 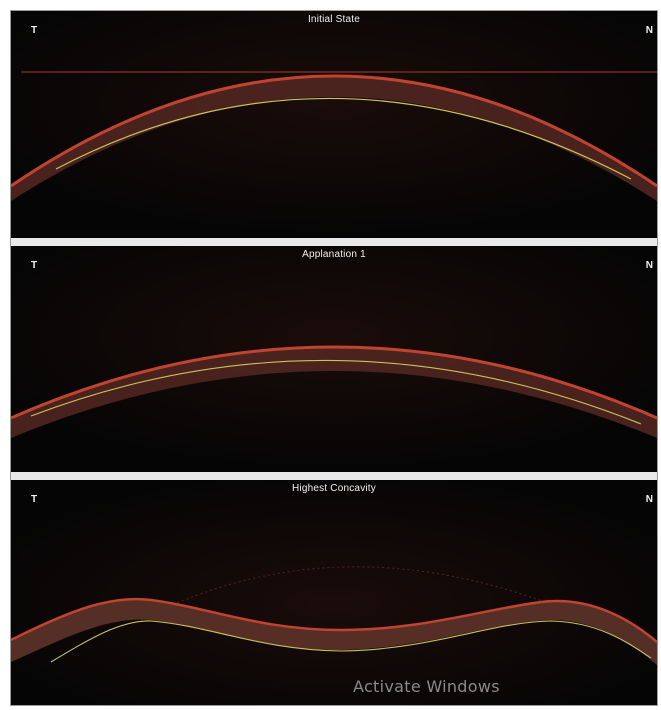 What do you see at coordinates (334, 19) in the screenshot?
I see `panel-title: Initial State` at bounding box center [334, 19].